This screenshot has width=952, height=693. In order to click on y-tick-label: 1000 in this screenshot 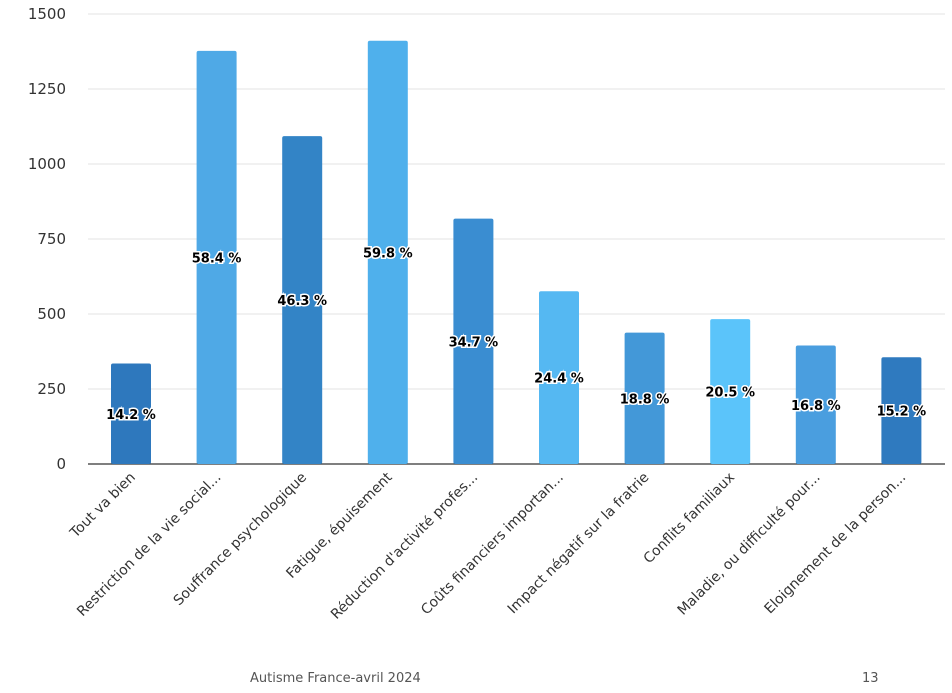, I will do `click(47, 164)`.